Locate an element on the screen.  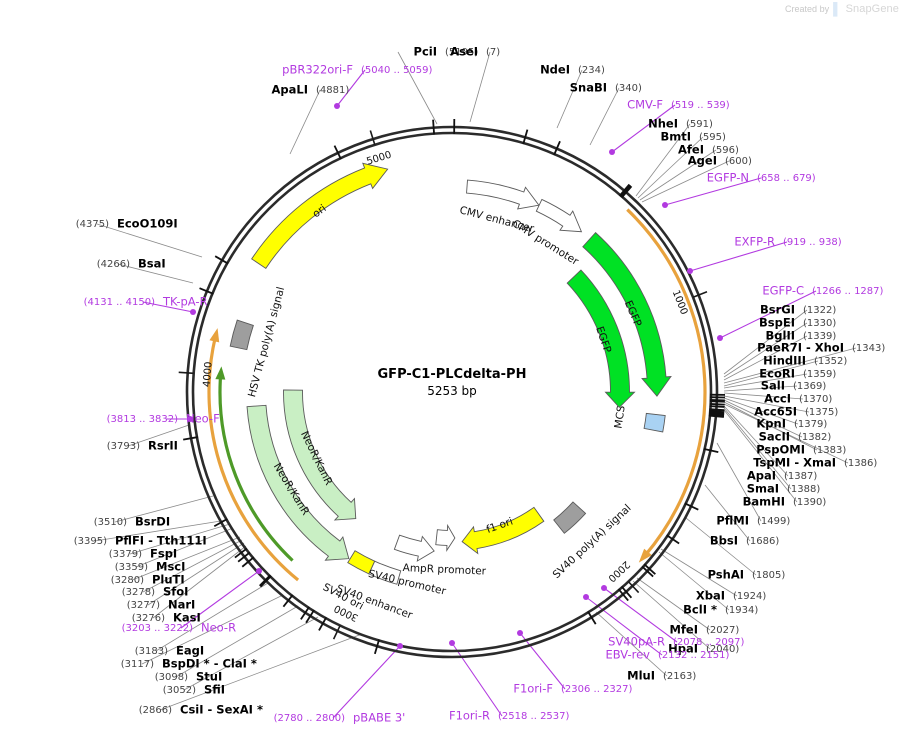
enzyme-label: TspMI - XmaI (1386) is located at coordinates (815, 463).